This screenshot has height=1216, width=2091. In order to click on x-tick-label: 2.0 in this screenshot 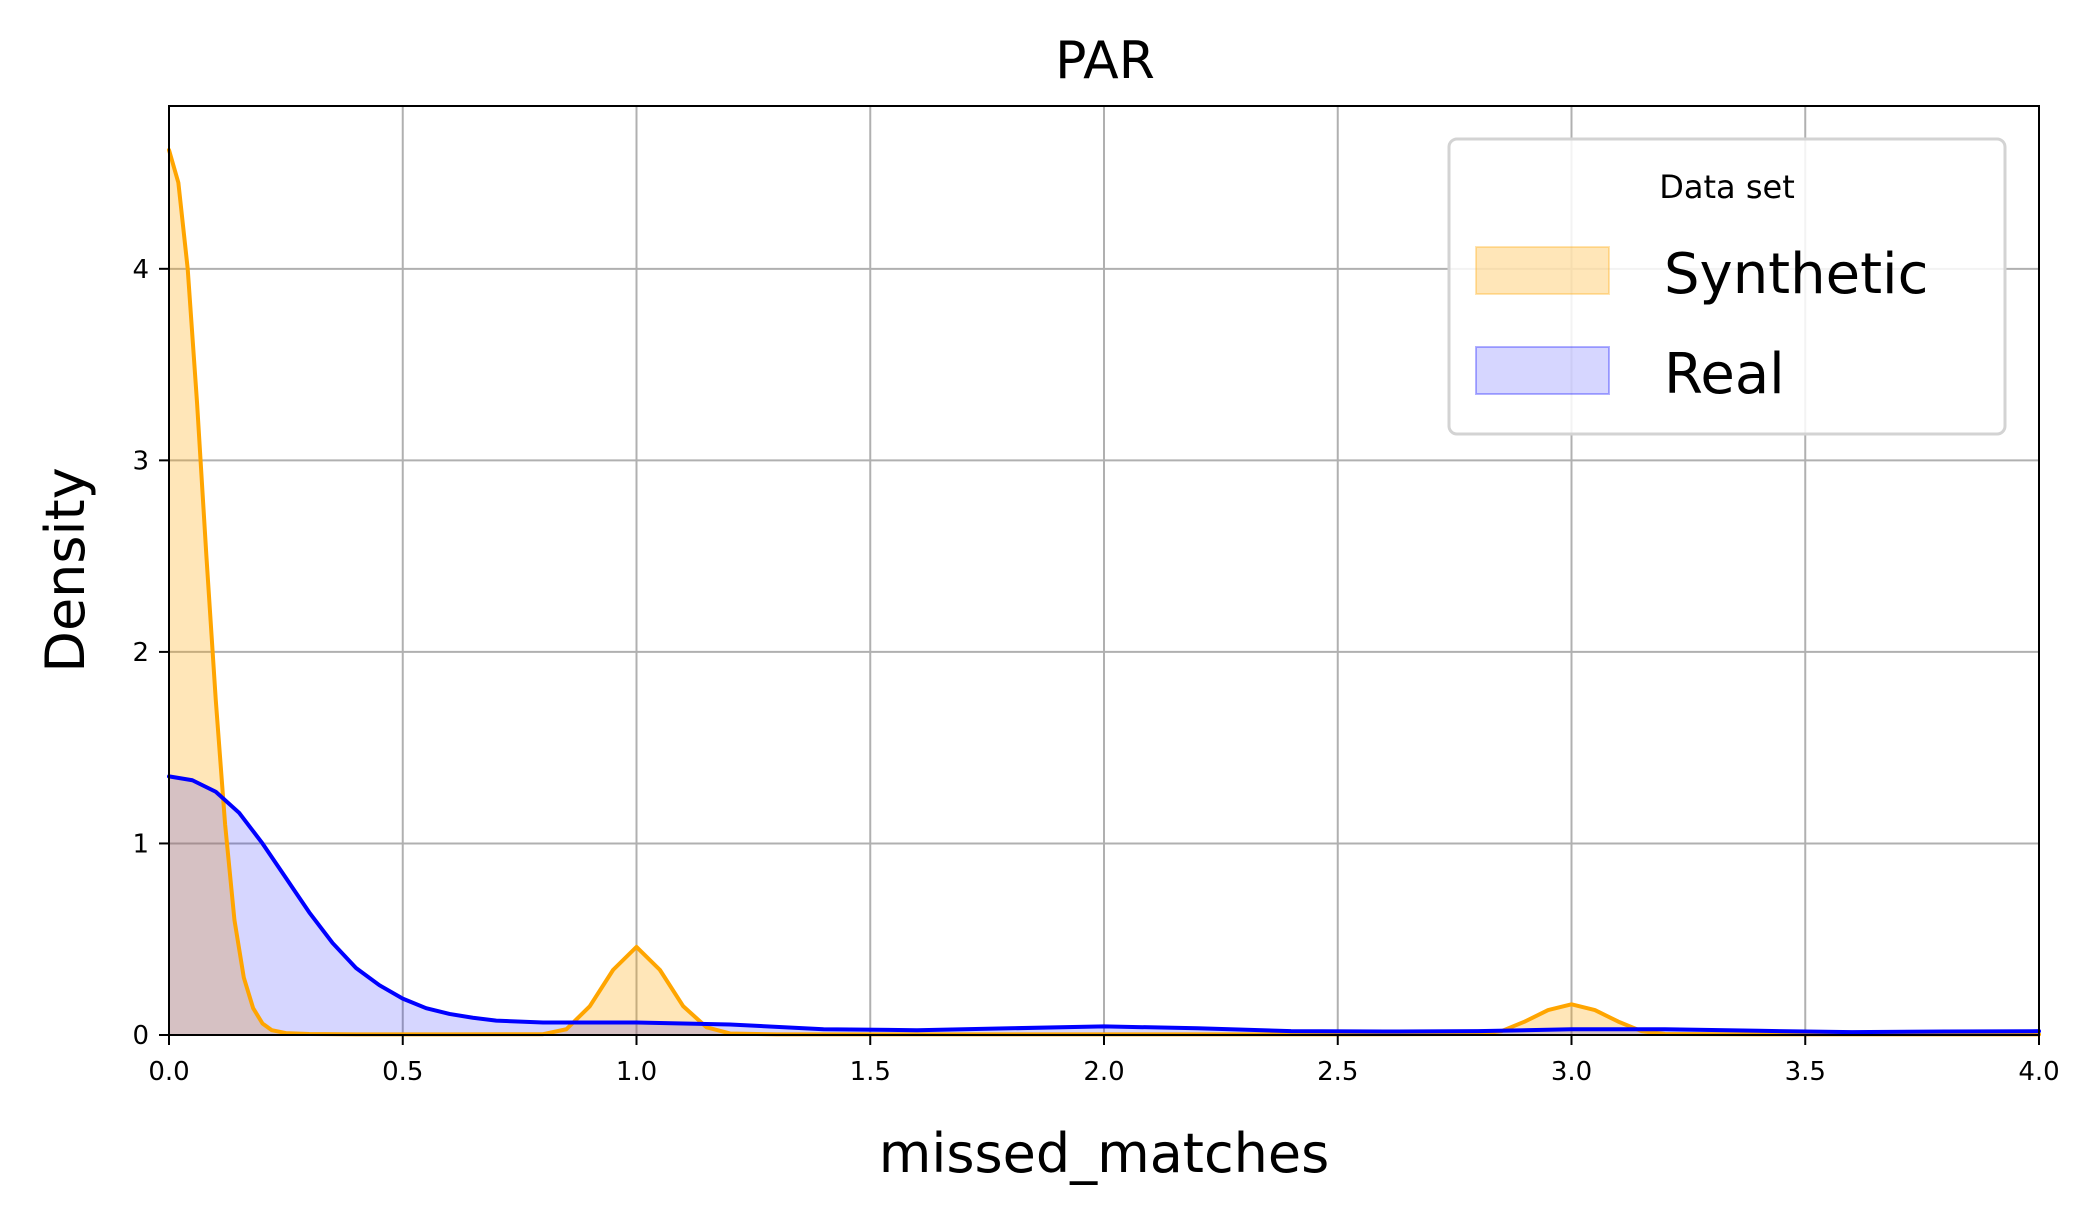, I will do `click(1103, 1072)`.